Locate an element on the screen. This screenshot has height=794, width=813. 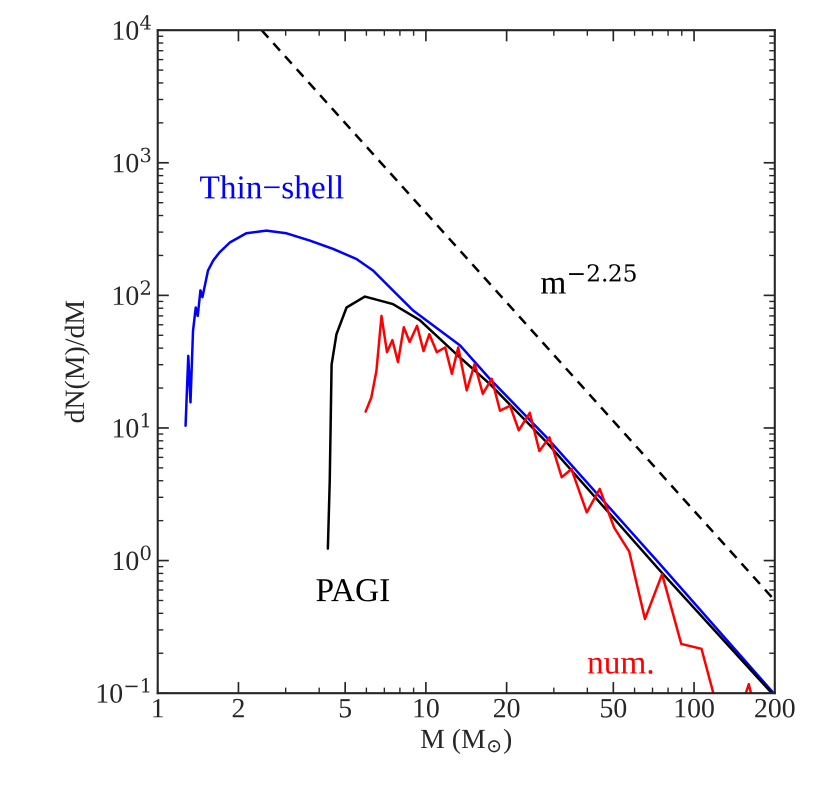
y-axis-title: dN(M)/dM is located at coordinates (77, 361).